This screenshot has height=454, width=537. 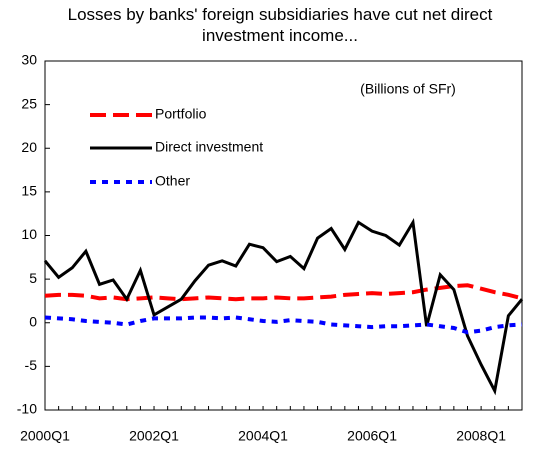 I want to click on y-tick-label: 25, so click(x=29, y=103).